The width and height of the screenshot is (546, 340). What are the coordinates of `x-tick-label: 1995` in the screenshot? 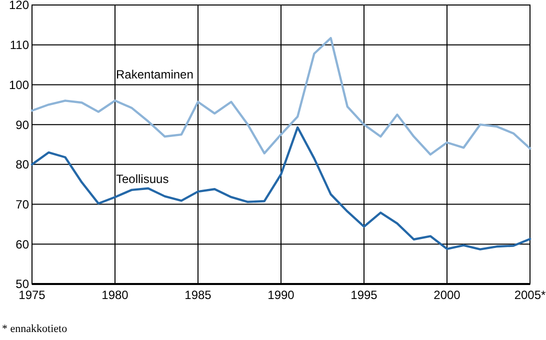 It's located at (364, 295).